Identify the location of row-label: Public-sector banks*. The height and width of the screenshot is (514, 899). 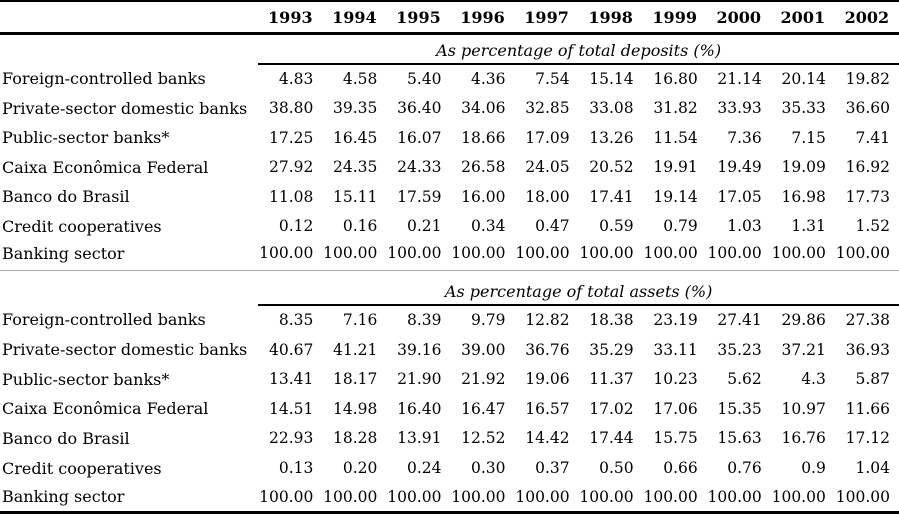
(86, 379).